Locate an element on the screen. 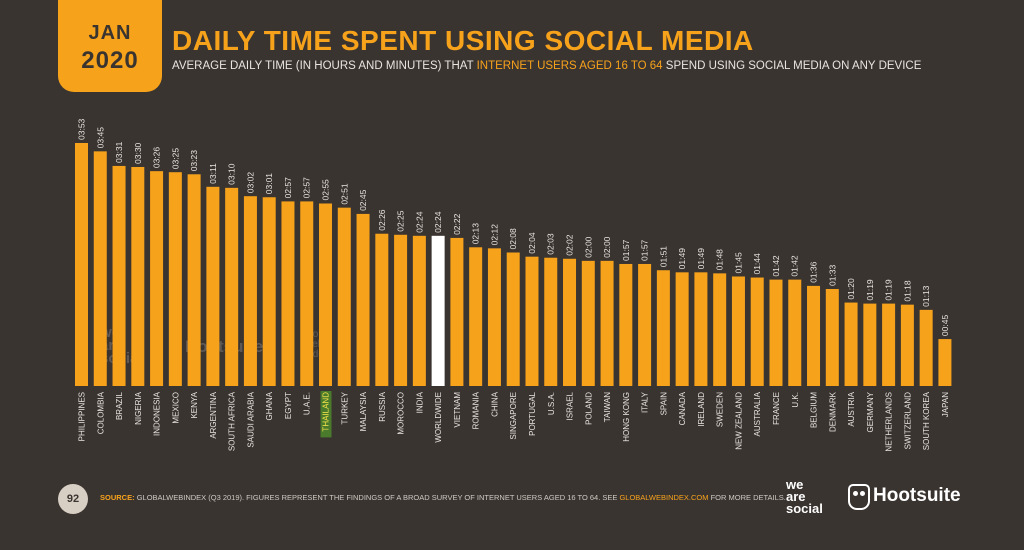 The image size is (1024, 550). bar-malaysia is located at coordinates (363, 299).